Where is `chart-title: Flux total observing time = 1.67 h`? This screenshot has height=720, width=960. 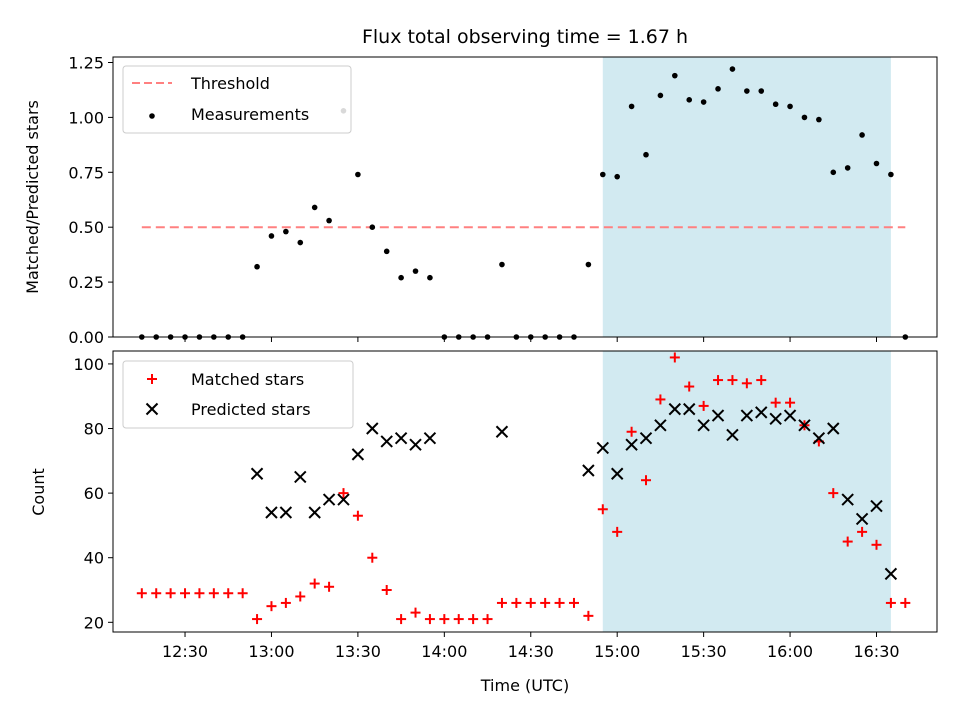 chart-title: Flux total observing time = 1.67 h is located at coordinates (525, 37).